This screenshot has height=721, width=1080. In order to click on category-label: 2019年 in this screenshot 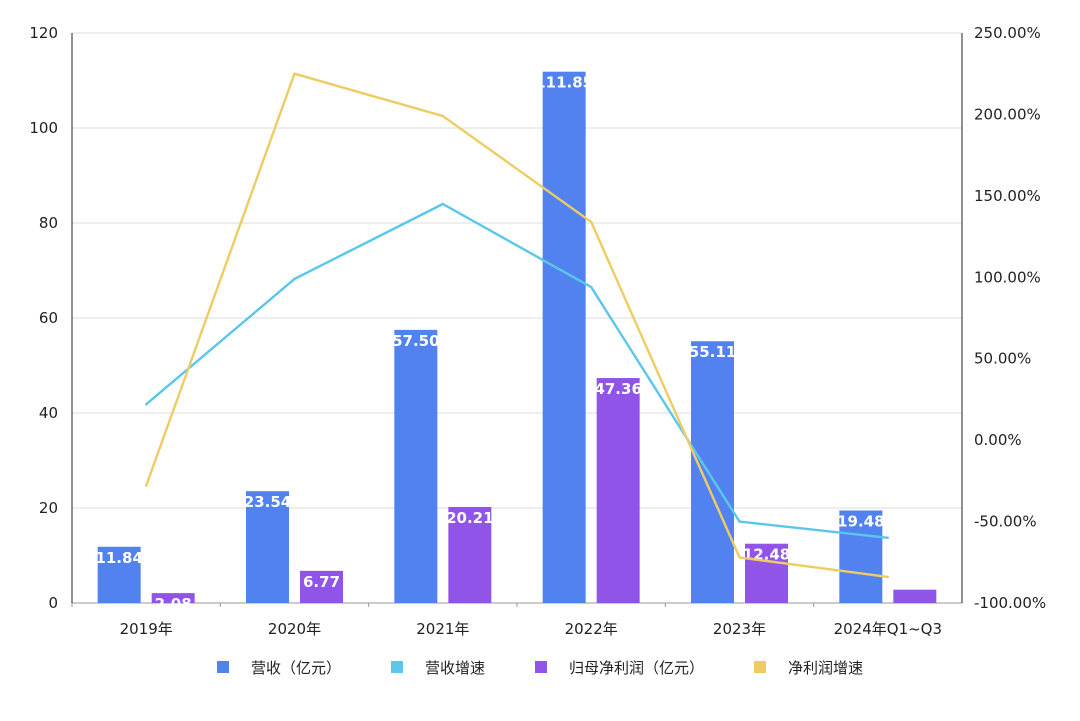, I will do `click(146, 629)`.